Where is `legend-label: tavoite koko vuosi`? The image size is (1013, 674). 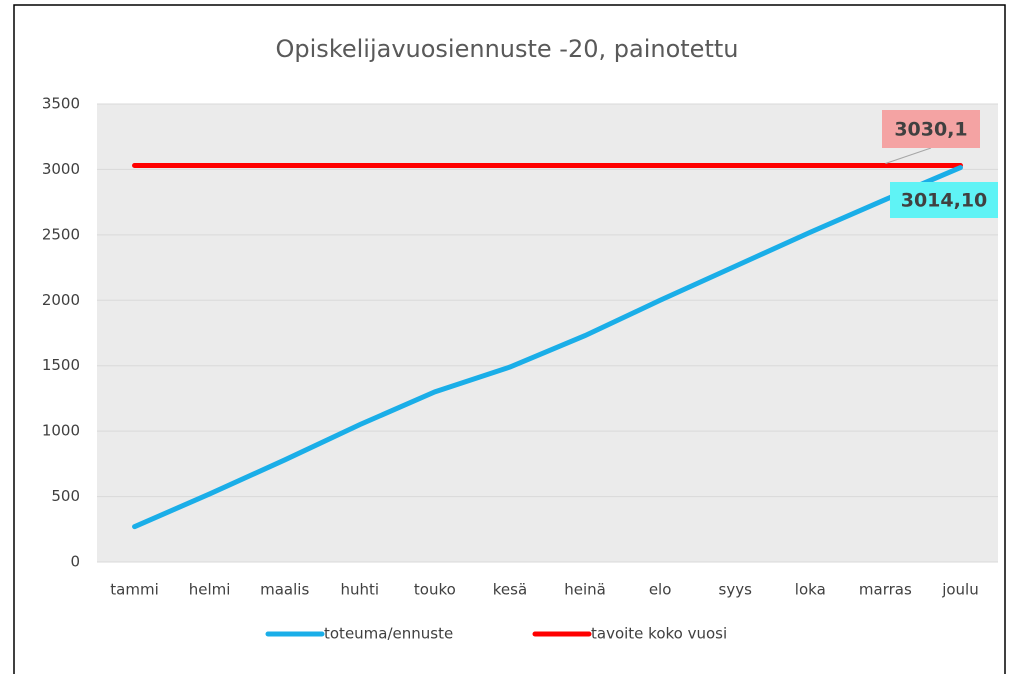
legend-label: tavoite koko vuosi is located at coordinates (659, 634).